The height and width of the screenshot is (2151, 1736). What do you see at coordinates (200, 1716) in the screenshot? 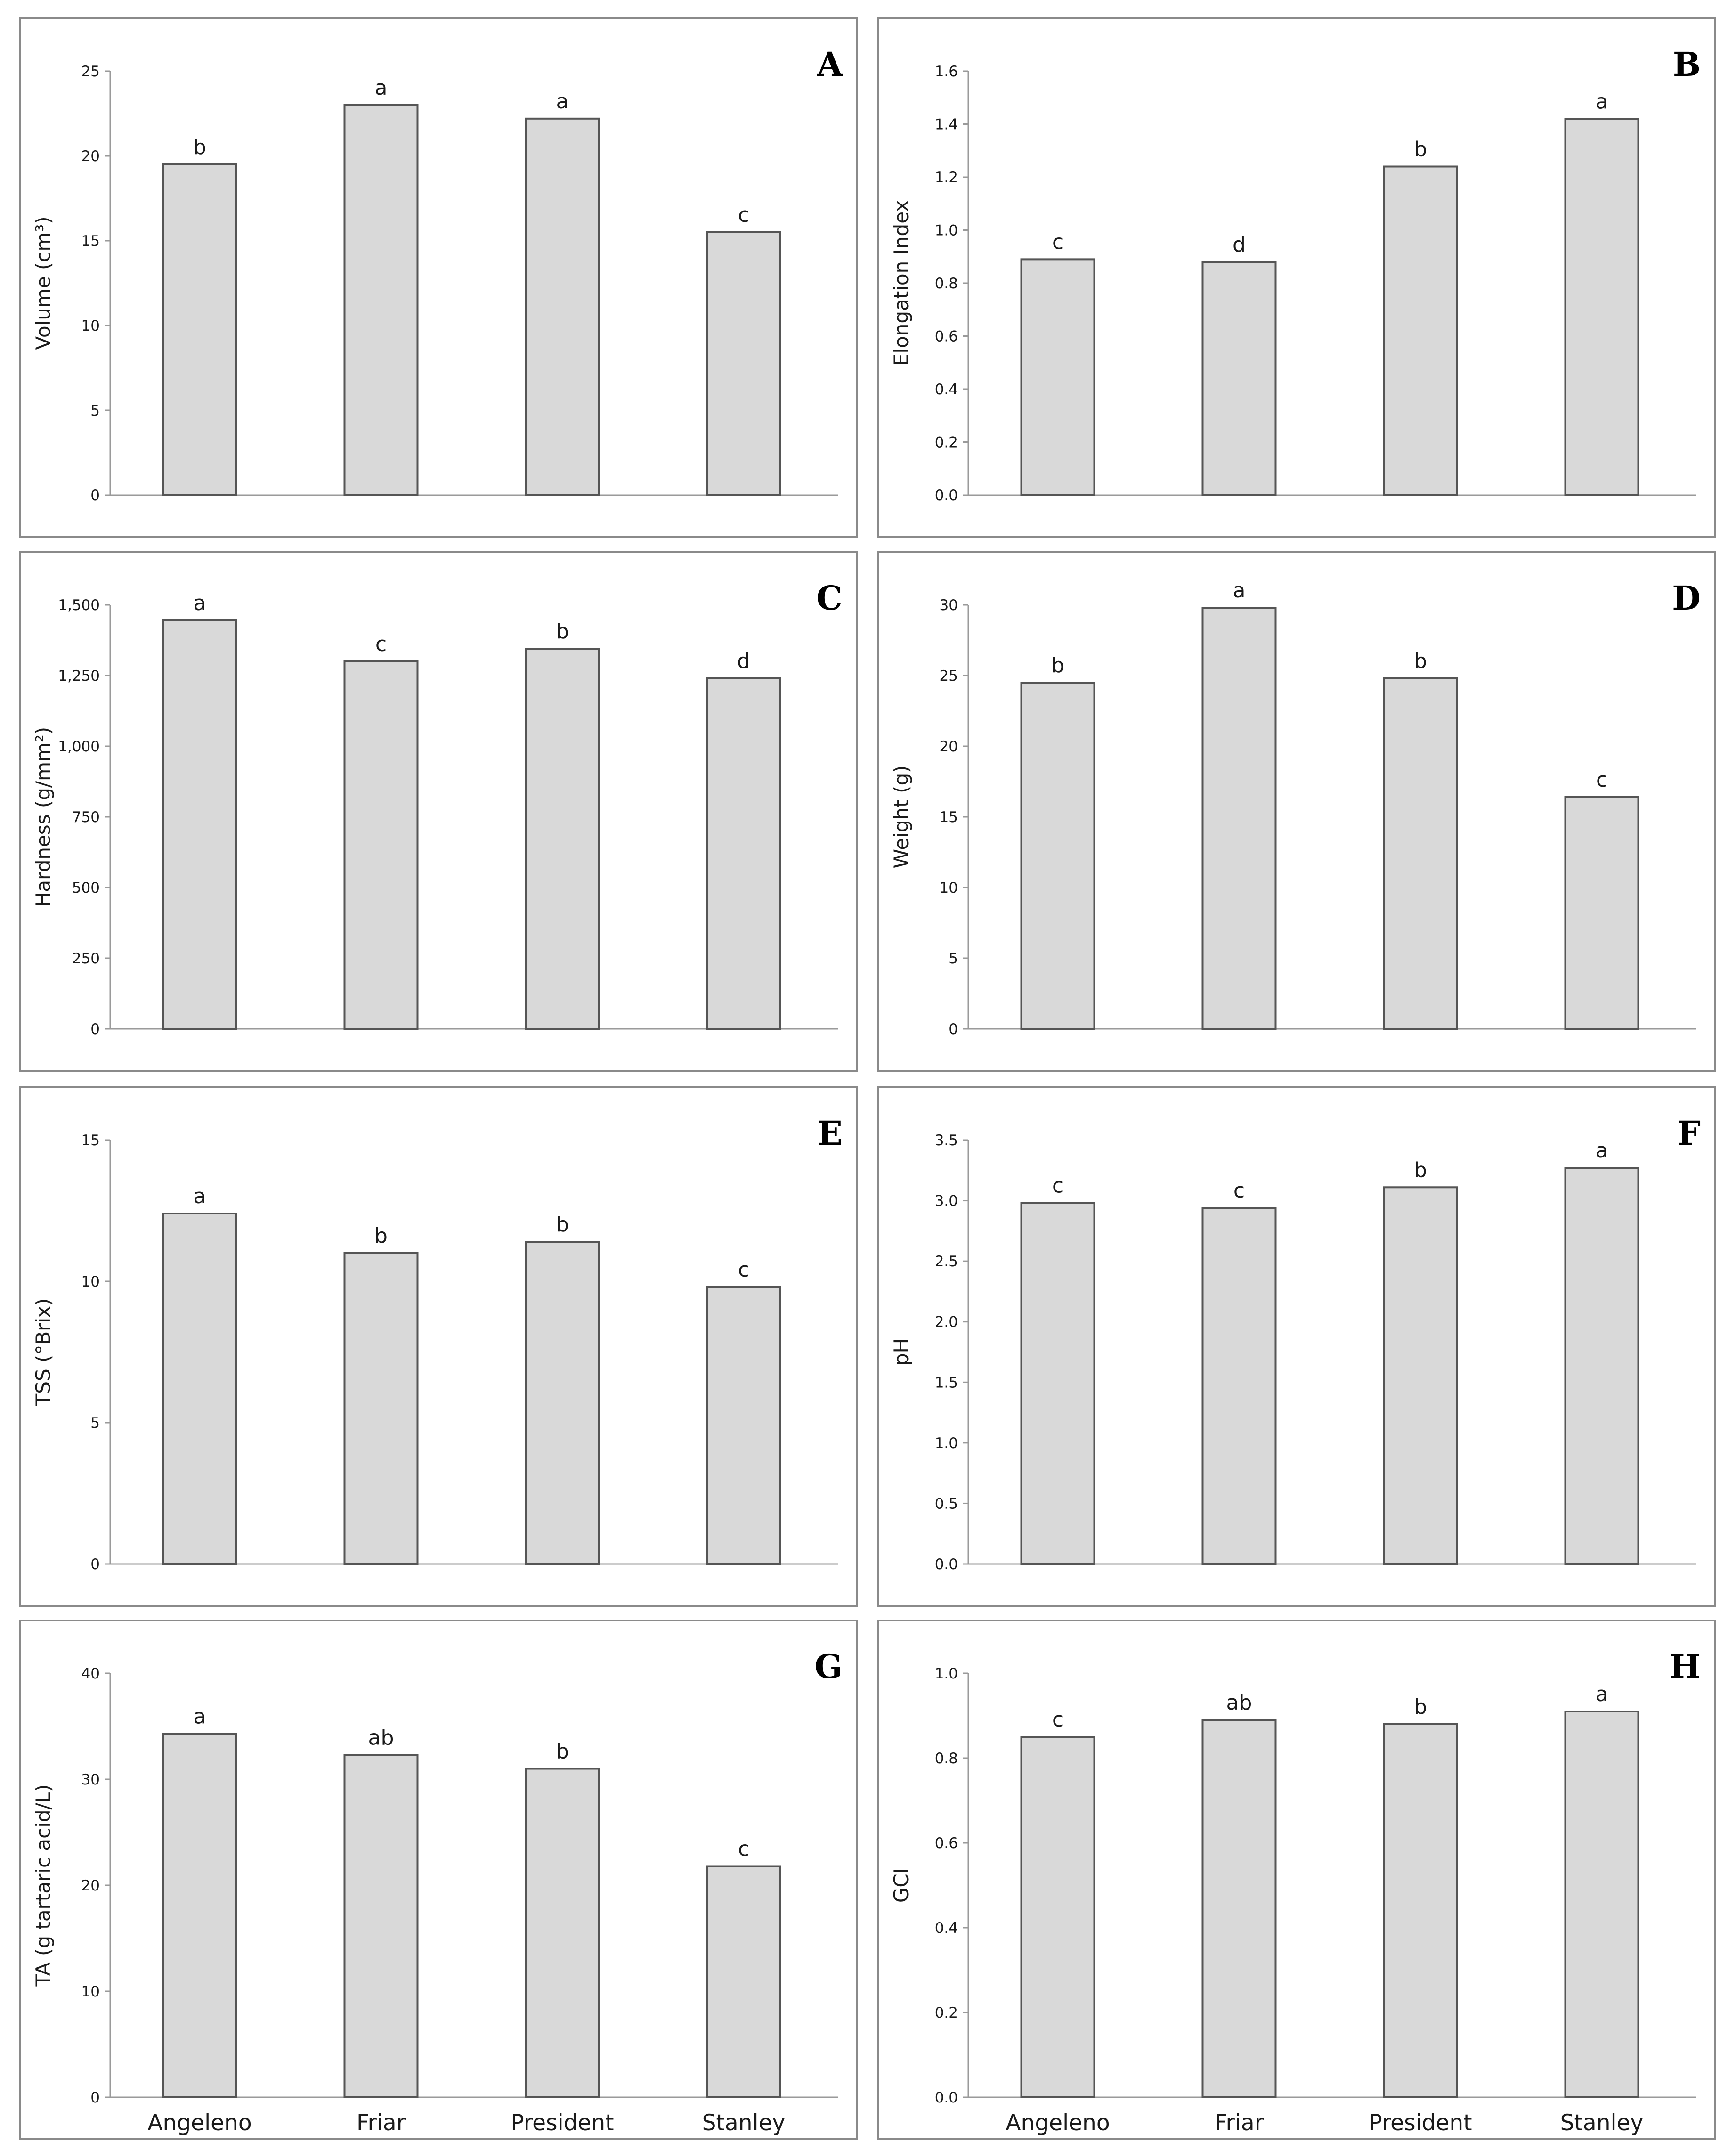
I see `chart-g-significance-label: a` at bounding box center [200, 1716].